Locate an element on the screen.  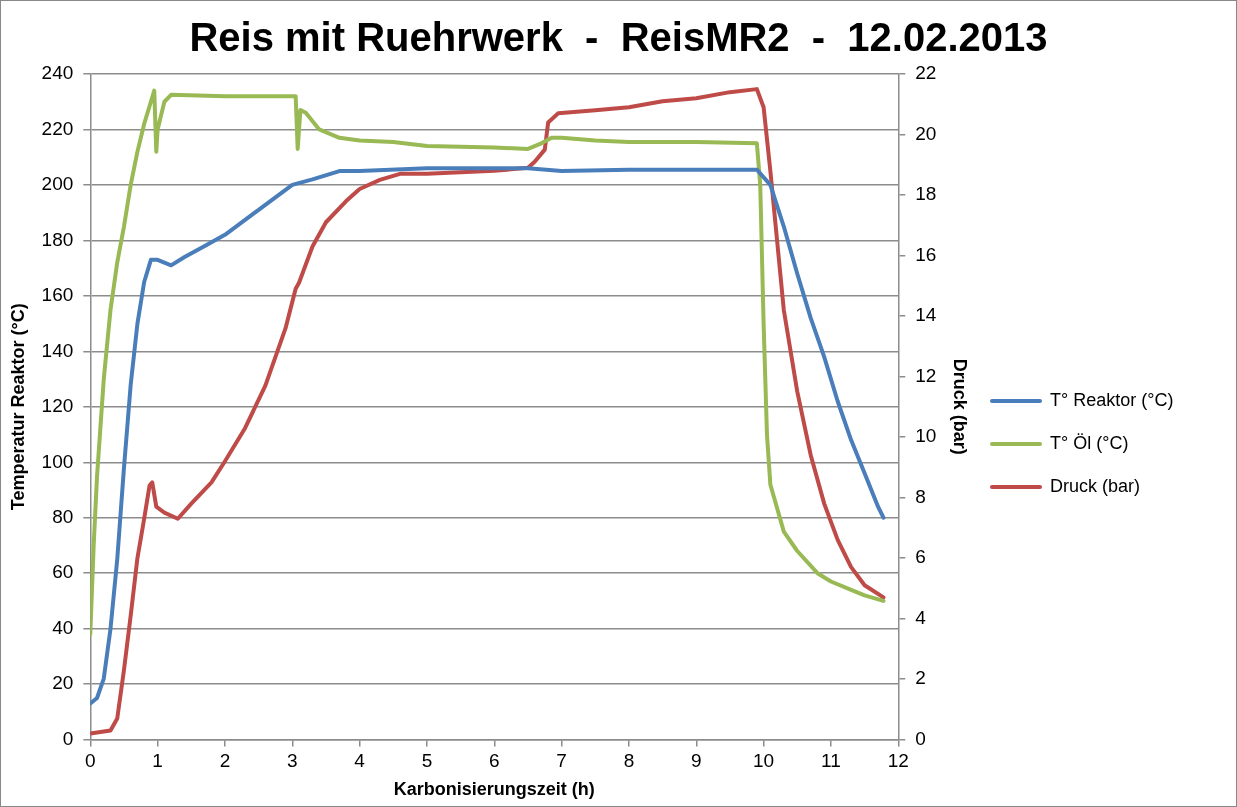
x-tick-label: 10 is located at coordinates (764, 761).